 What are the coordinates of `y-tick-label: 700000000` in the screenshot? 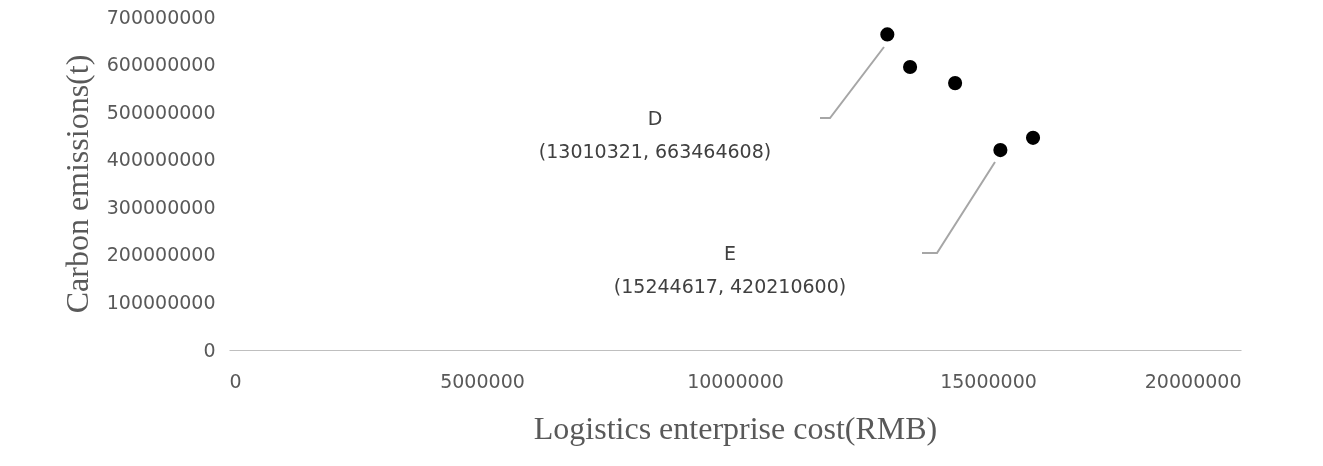 It's located at (161, 16).